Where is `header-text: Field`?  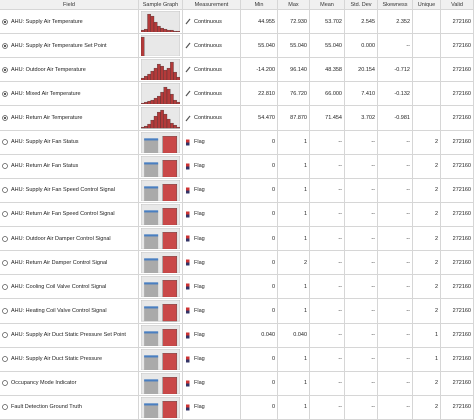 header-text: Field is located at coordinates (69, 4).